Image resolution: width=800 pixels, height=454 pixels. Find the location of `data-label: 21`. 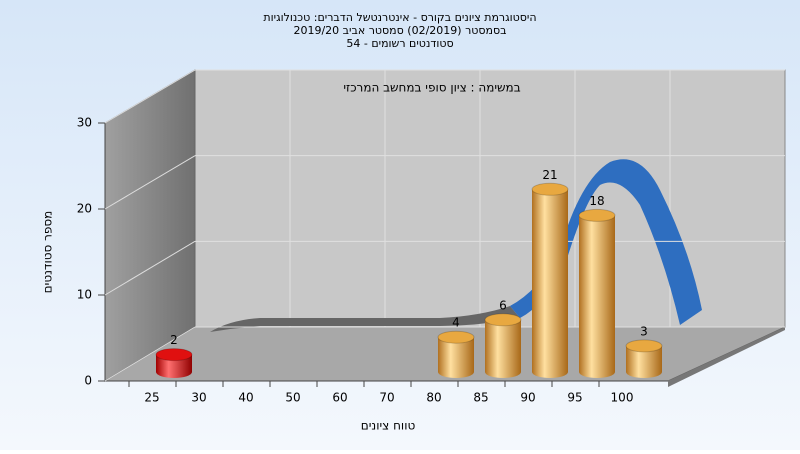

data-label: 21 is located at coordinates (549, 175).